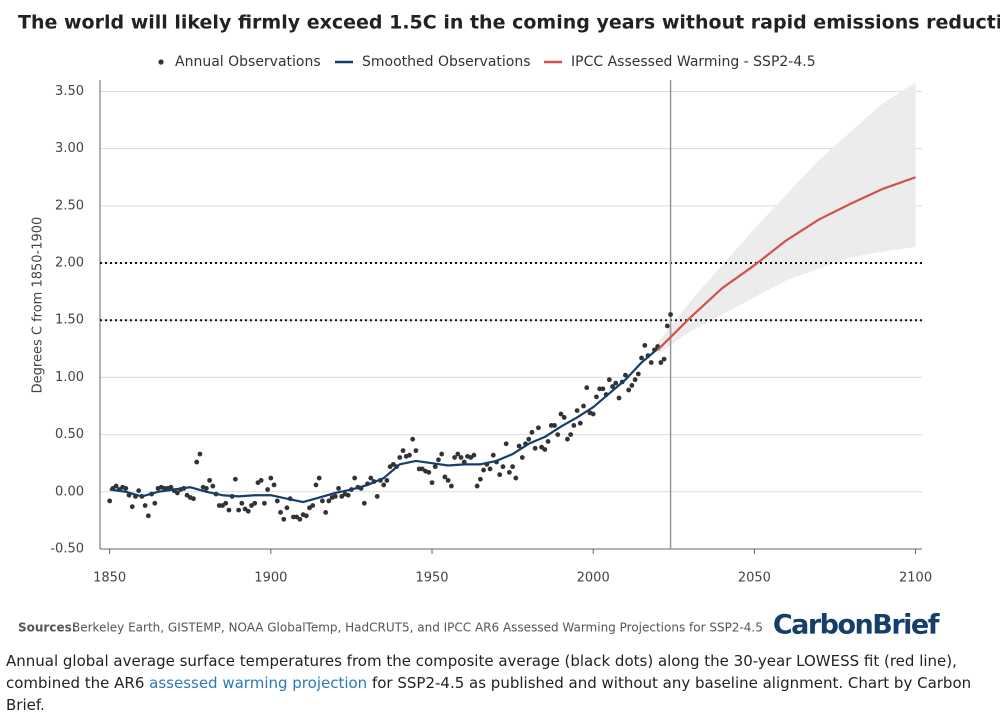 This screenshot has width=1000, height=728. What do you see at coordinates (69, 263) in the screenshot?
I see `y-tick-label: 2.00` at bounding box center [69, 263].